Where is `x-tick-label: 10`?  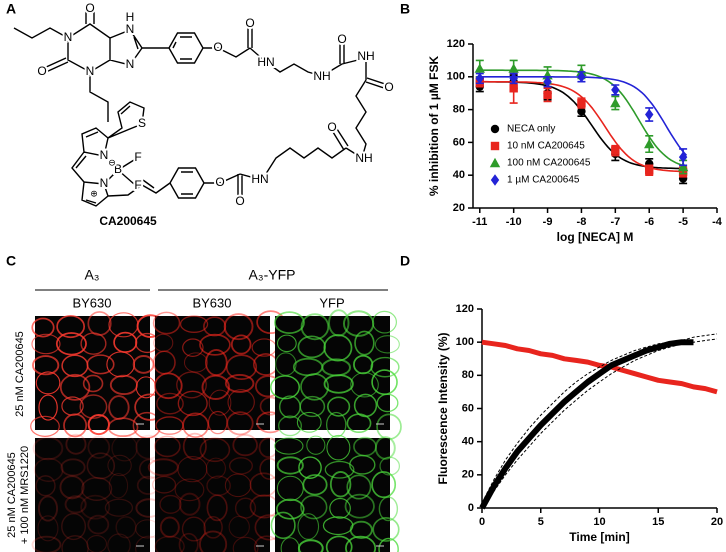
x-tick-label: 10 is located at coordinates (599, 522).